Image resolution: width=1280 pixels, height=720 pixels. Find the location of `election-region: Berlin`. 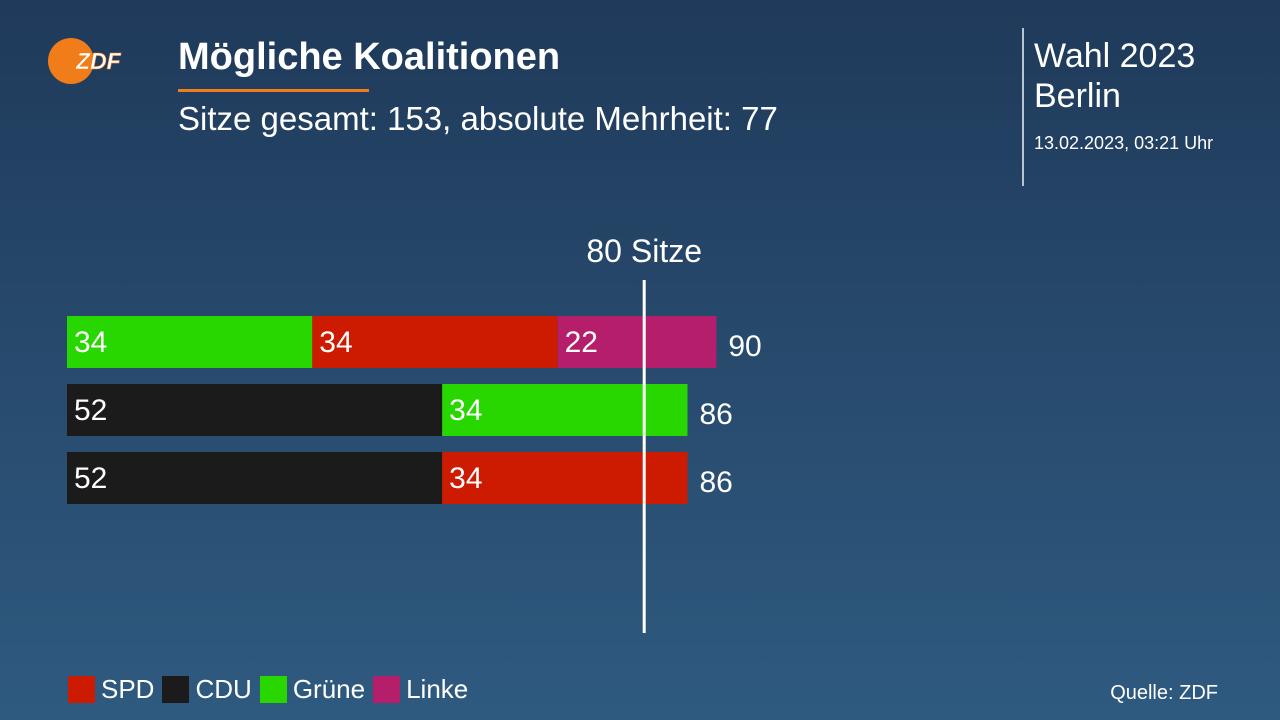

election-region: Berlin is located at coordinates (1077, 96).